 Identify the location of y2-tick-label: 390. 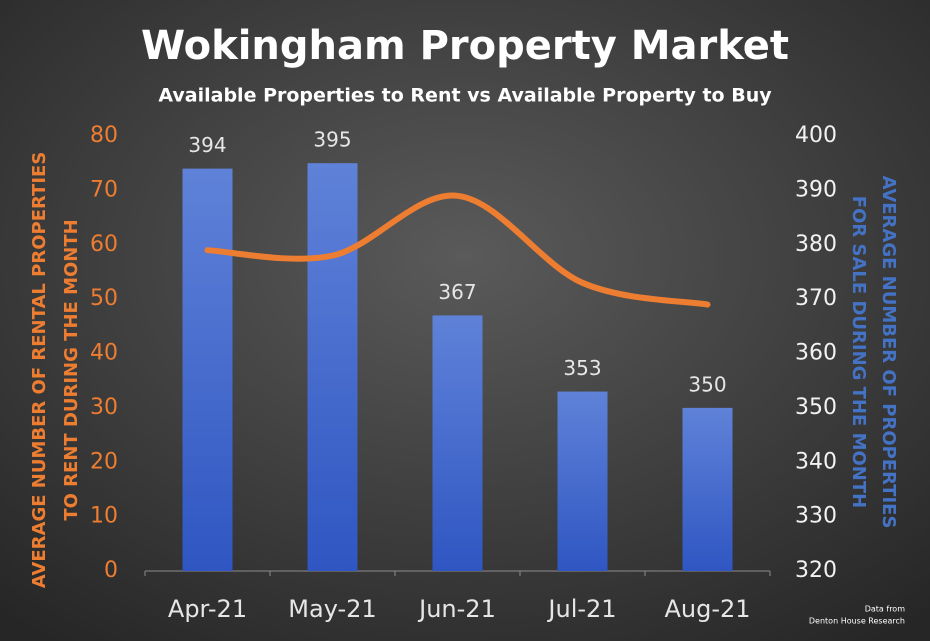
(816, 189).